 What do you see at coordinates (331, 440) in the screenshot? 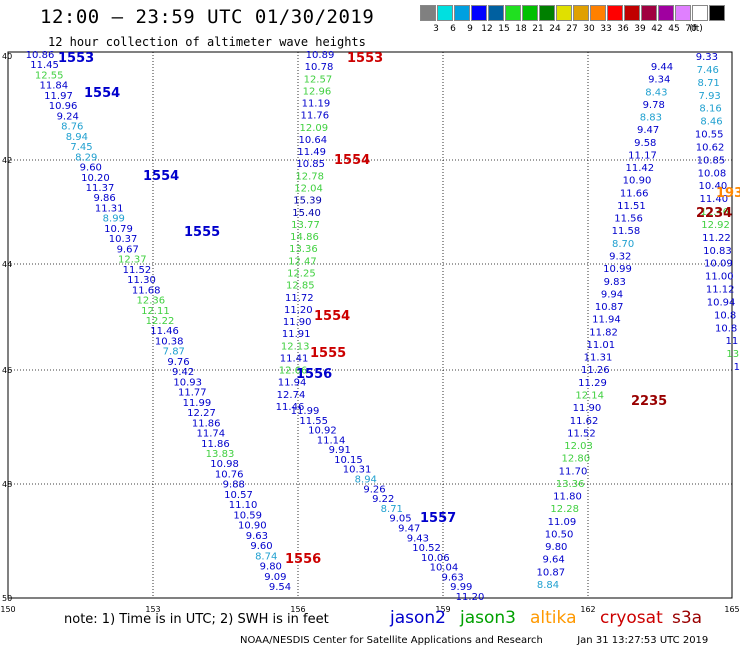
I see `wave-height-label: 11.14` at bounding box center [331, 440].